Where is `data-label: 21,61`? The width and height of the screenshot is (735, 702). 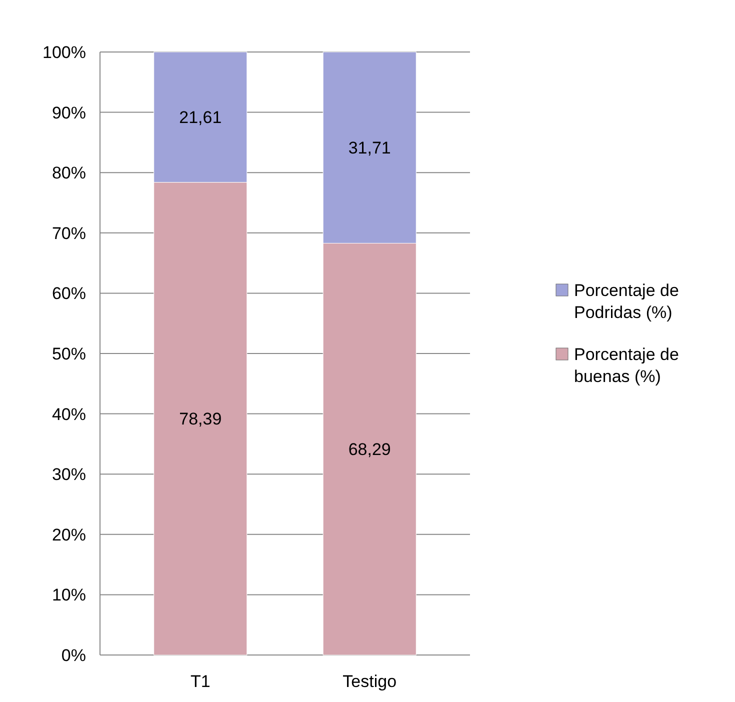 data-label: 21,61 is located at coordinates (200, 118).